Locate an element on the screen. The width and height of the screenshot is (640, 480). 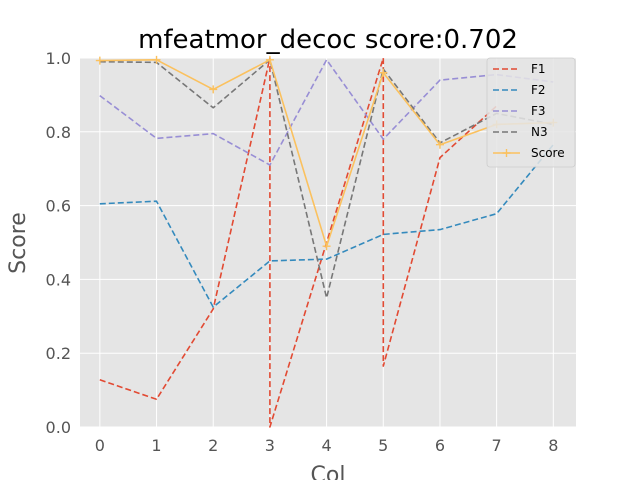
x-tick-label: 1 is located at coordinates (156, 445).